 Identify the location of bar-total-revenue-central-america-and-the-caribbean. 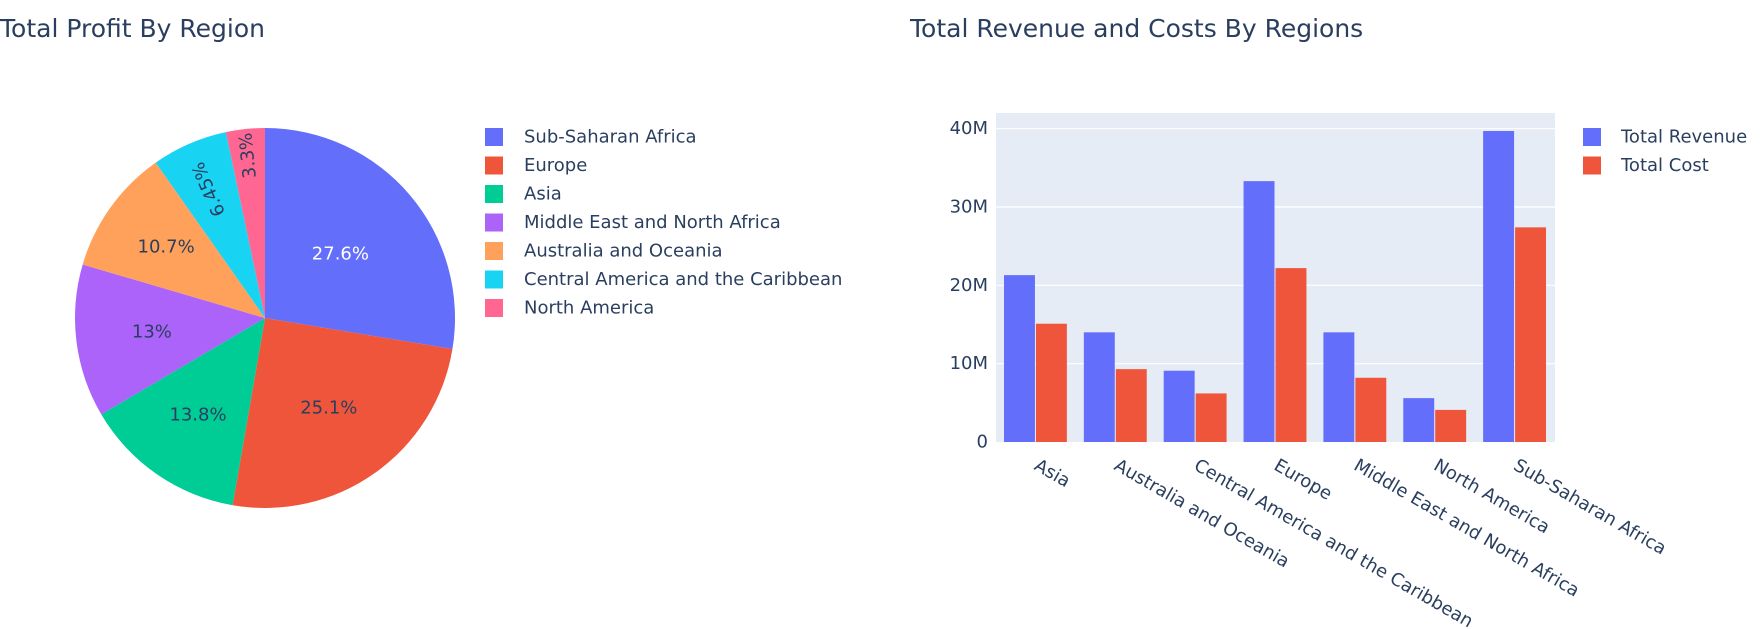
(1179, 406).